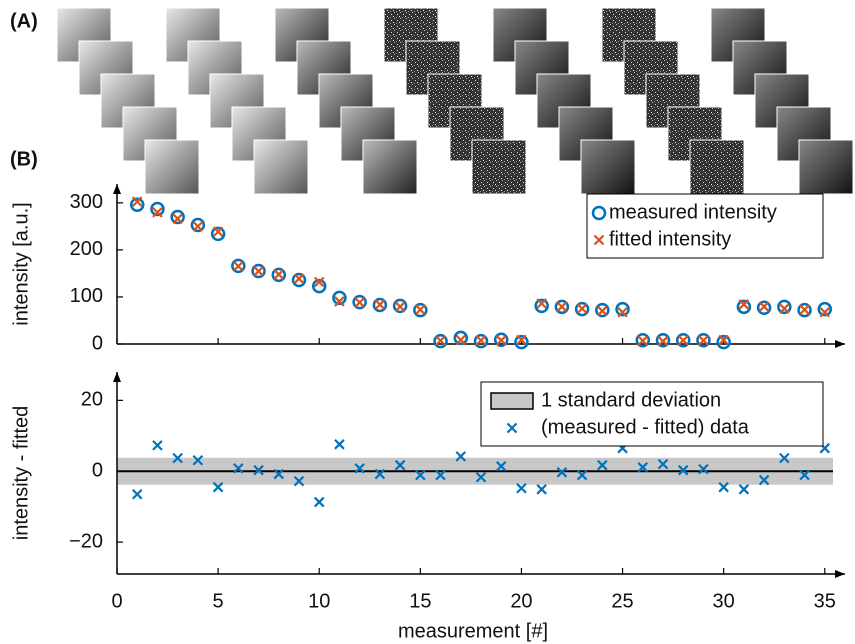  Describe the element at coordinates (116, 601) in the screenshot. I see `x-tick-label: 0` at that location.